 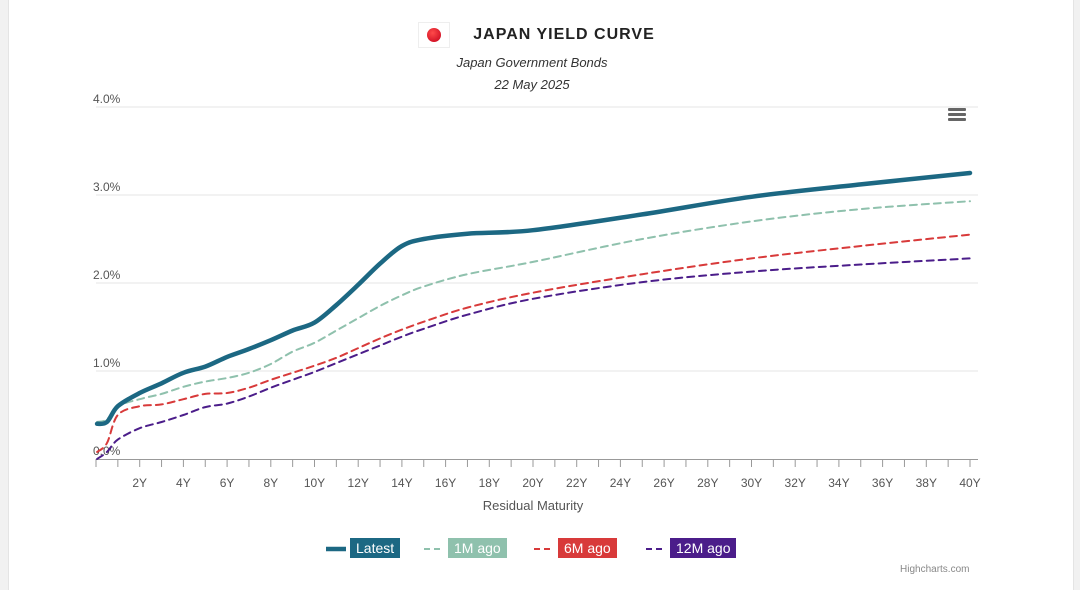 I want to click on credits-link: Highcharts.com, so click(x=935, y=569).